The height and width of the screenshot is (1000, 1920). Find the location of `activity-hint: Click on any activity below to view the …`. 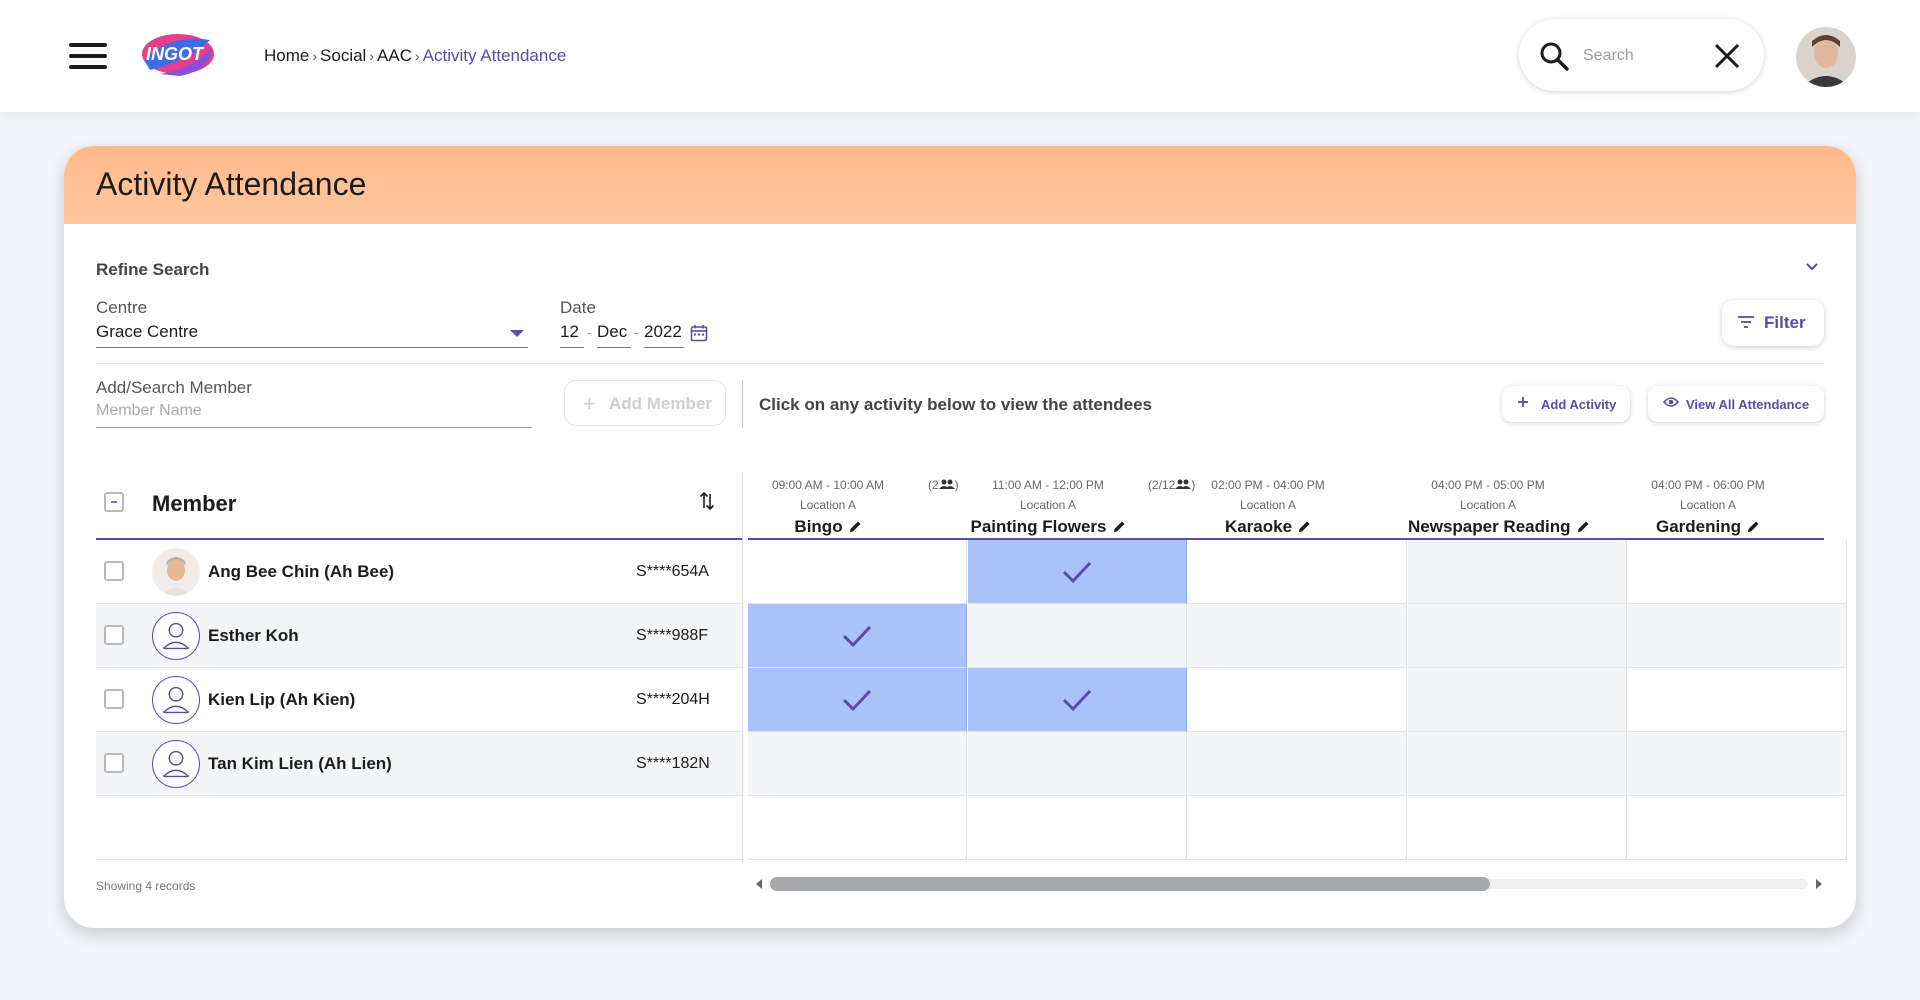

activity-hint: Click on any activity below to view the … is located at coordinates (956, 404).